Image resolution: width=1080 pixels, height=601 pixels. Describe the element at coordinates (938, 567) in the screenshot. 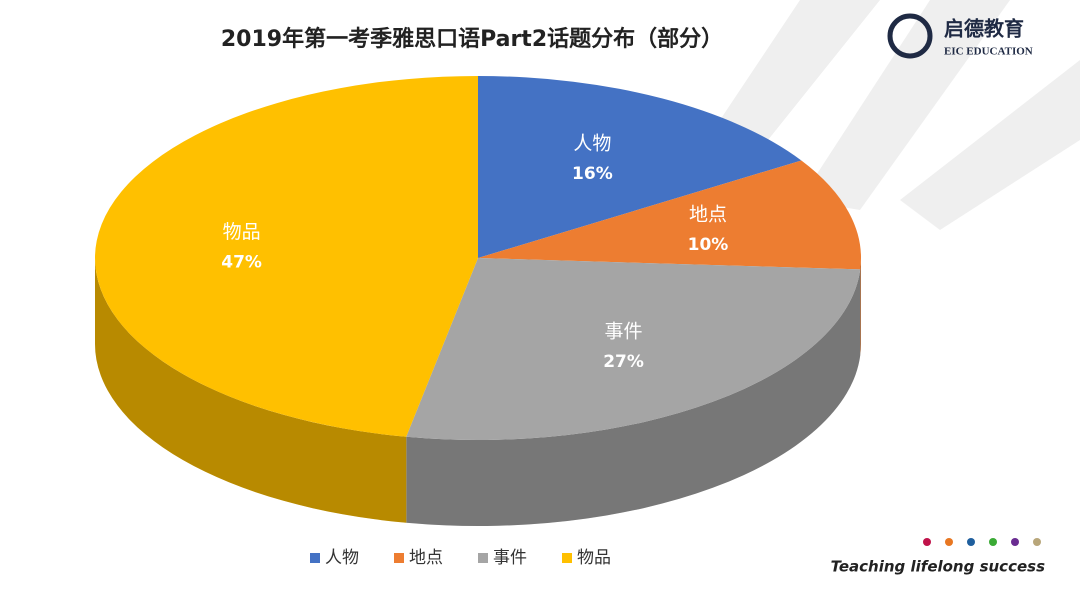

I see `tagline: Teaching lifelong success` at that location.